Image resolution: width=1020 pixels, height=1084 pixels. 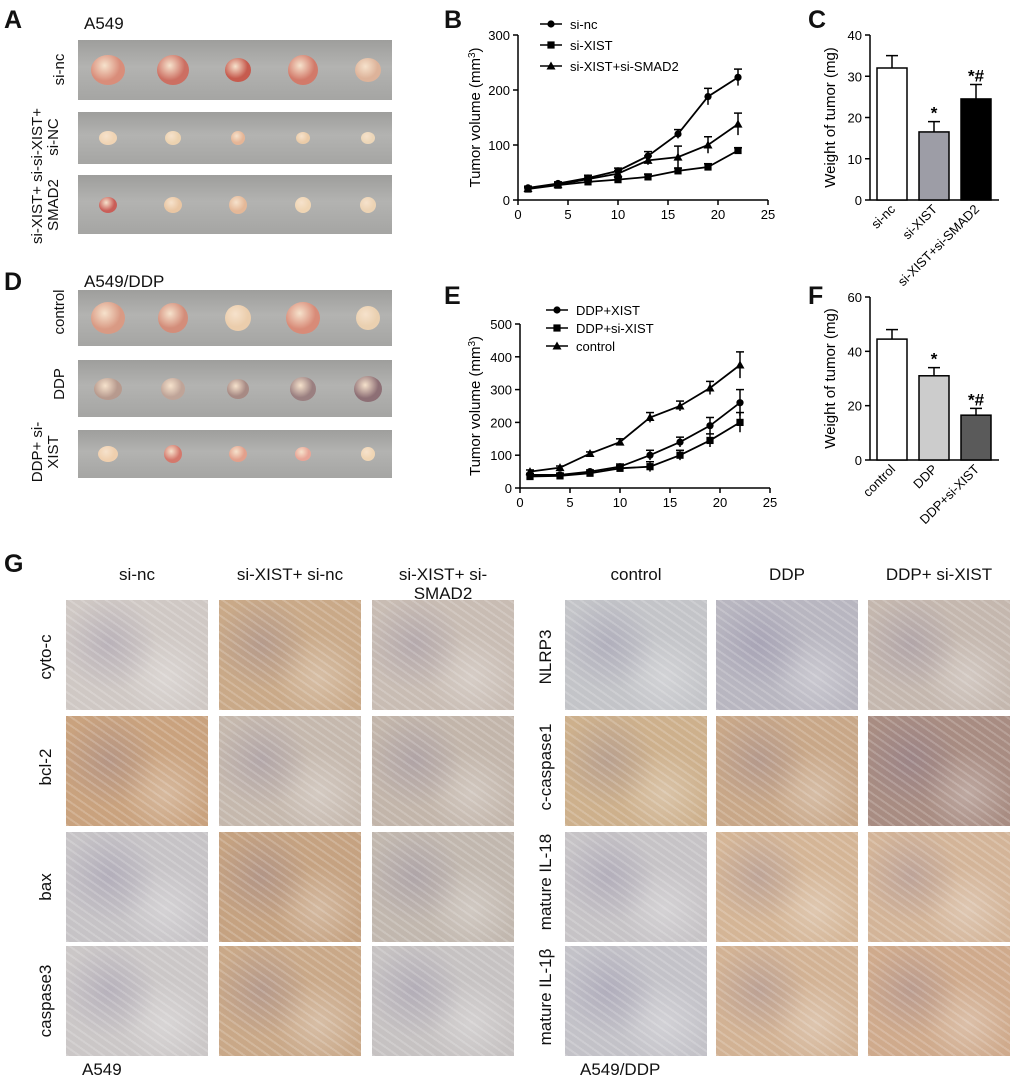 What do you see at coordinates (501, 357) in the screenshot?
I see `y-tick-label: 400` at bounding box center [501, 357].